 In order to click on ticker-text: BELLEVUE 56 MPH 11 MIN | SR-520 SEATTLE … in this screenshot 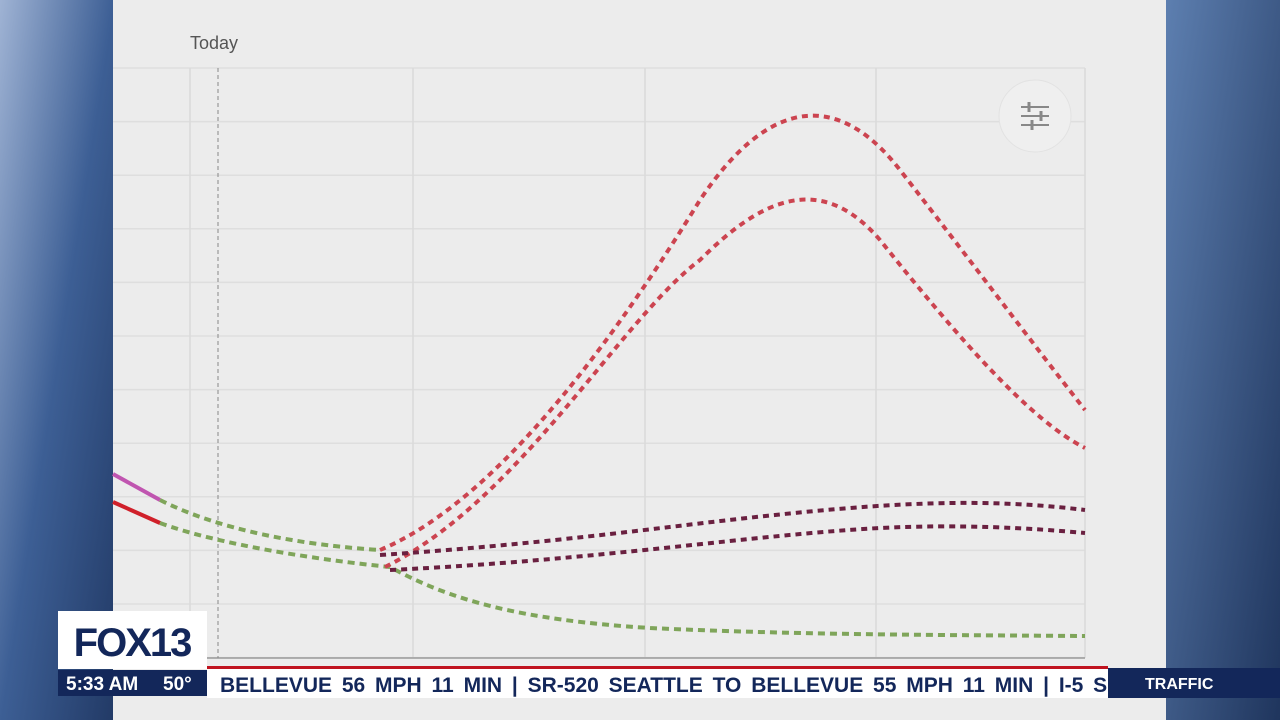, I will do `click(663, 685)`.